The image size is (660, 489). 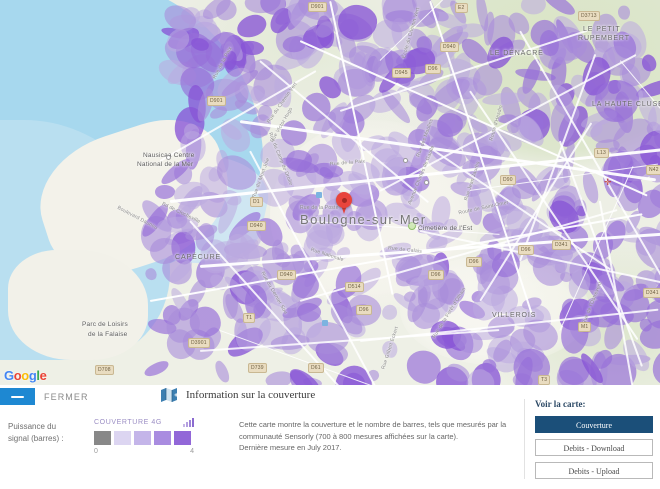 What do you see at coordinates (474, 262) in the screenshot?
I see `road-shield-d96-14: D96` at bounding box center [474, 262].